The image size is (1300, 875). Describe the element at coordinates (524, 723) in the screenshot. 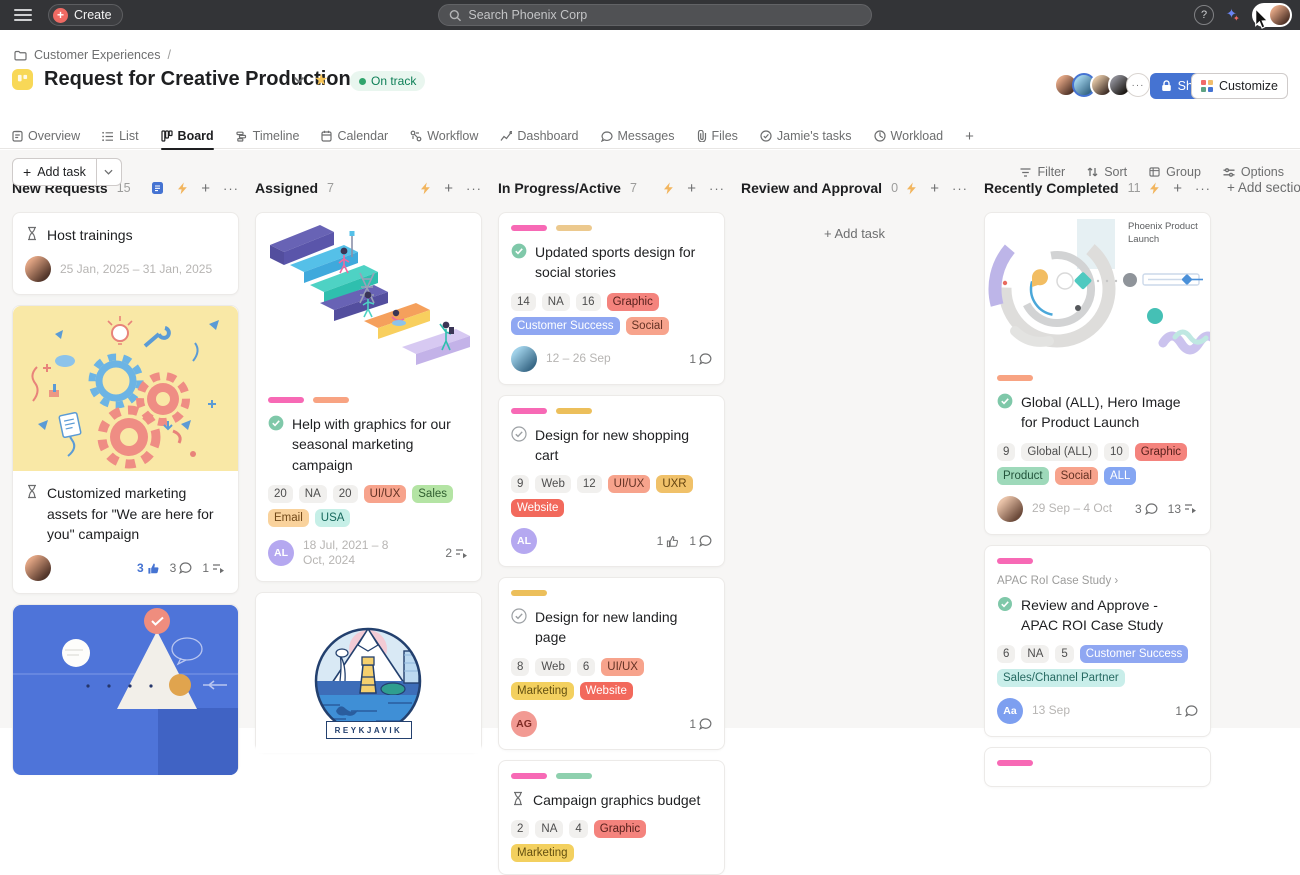

I see `assignee-avatar: AG` at that location.